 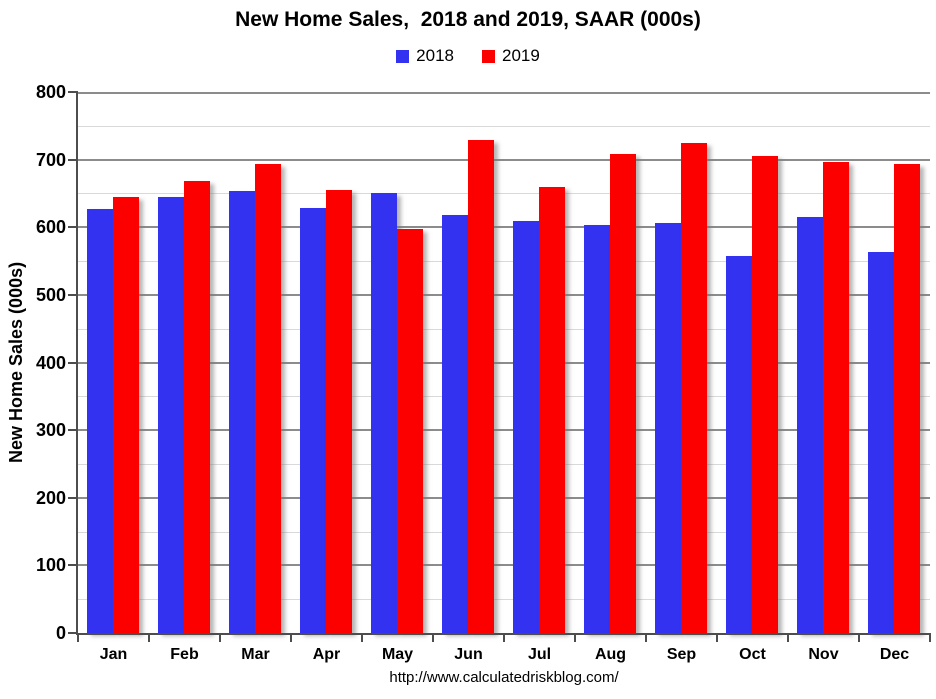 I want to click on bar-2019-mar, so click(x=268, y=398).